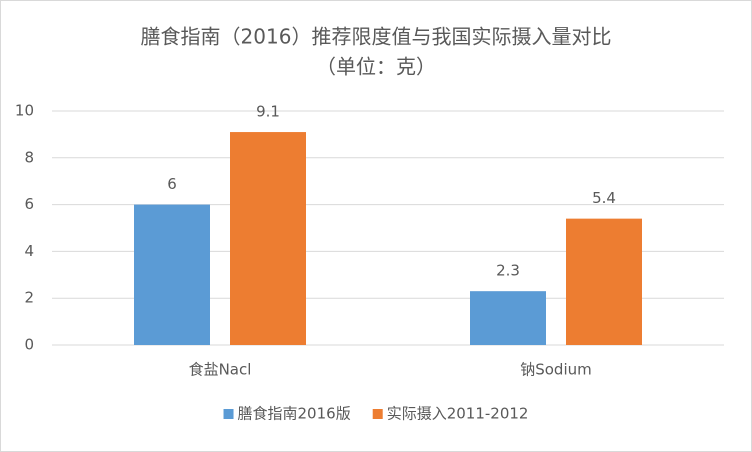 This screenshot has height=452, width=752. What do you see at coordinates (220, 370) in the screenshot?
I see `x-tick-label: 食盐Nacl` at bounding box center [220, 370].